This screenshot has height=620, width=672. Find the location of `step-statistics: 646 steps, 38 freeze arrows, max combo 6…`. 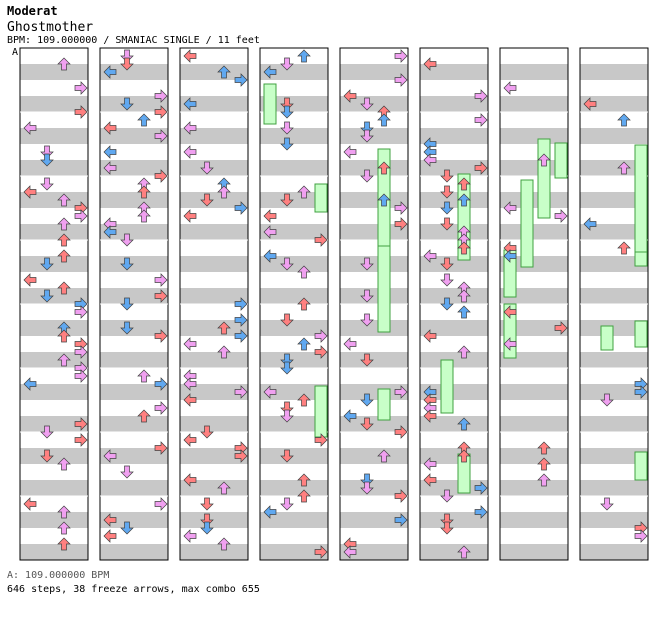

step-statistics: 646 steps, 38 freeze arrows, max combo 6… is located at coordinates (133, 589).